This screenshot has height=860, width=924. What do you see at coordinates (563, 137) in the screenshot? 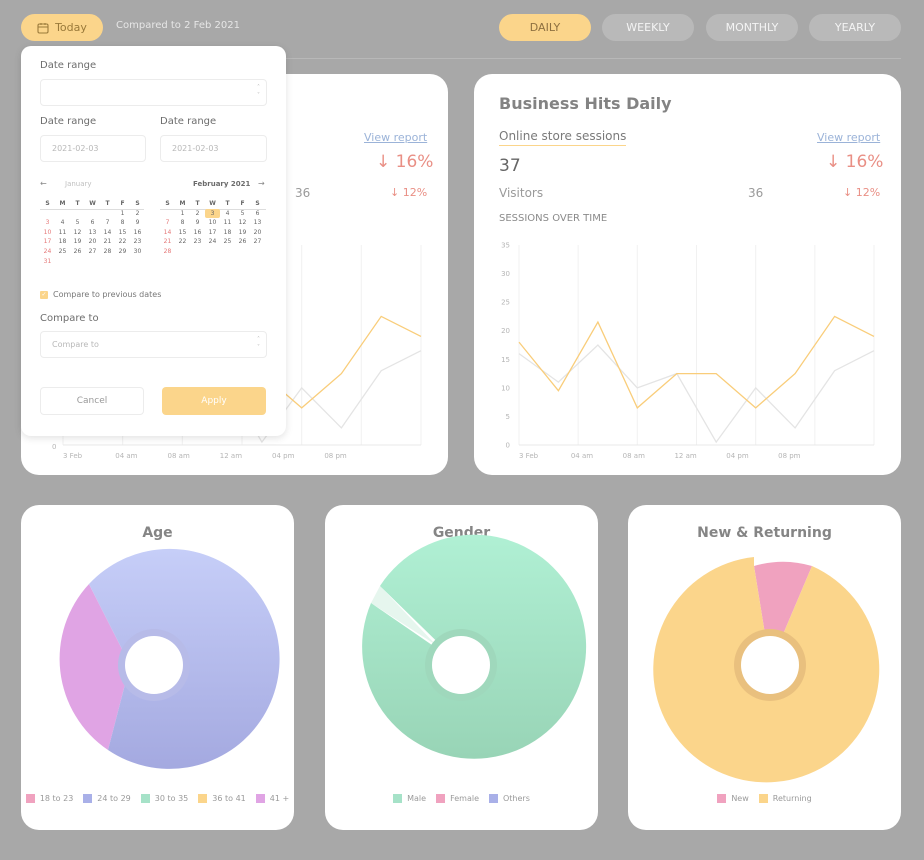
I see `online-store-sessions-label: Online store sessions` at bounding box center [563, 137].